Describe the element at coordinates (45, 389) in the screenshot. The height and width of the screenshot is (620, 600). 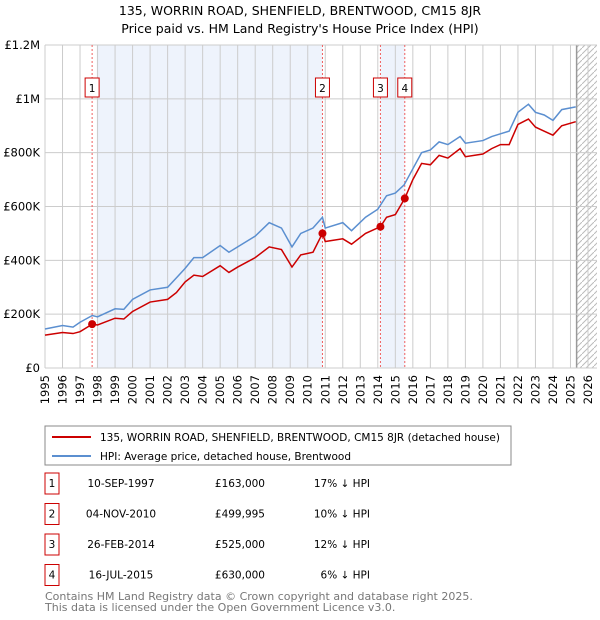
I see `x-tick-label: 1995` at that location.